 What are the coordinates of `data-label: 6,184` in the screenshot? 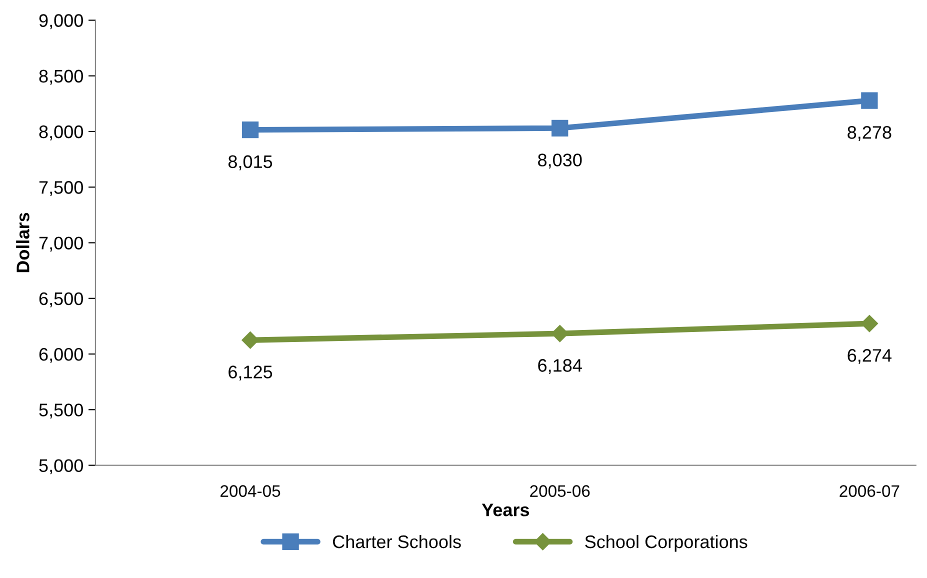 It's located at (560, 366).